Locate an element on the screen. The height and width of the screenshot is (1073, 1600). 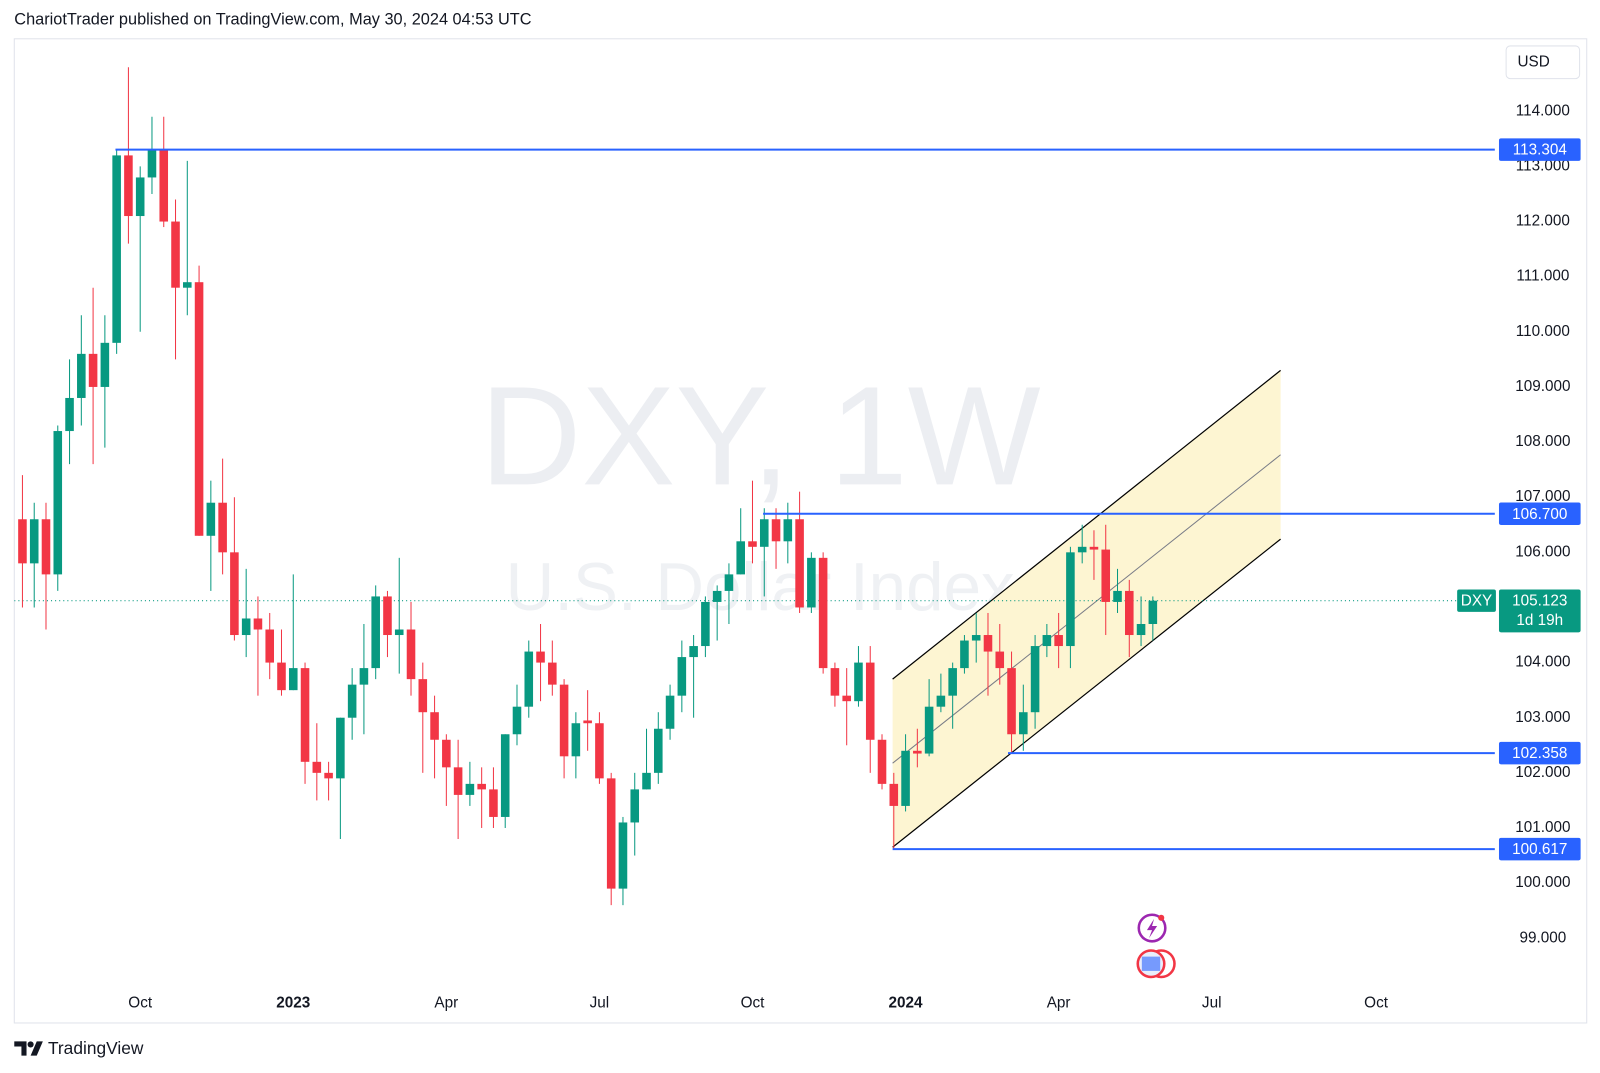
symbol-label: DXY is located at coordinates (1476, 601).